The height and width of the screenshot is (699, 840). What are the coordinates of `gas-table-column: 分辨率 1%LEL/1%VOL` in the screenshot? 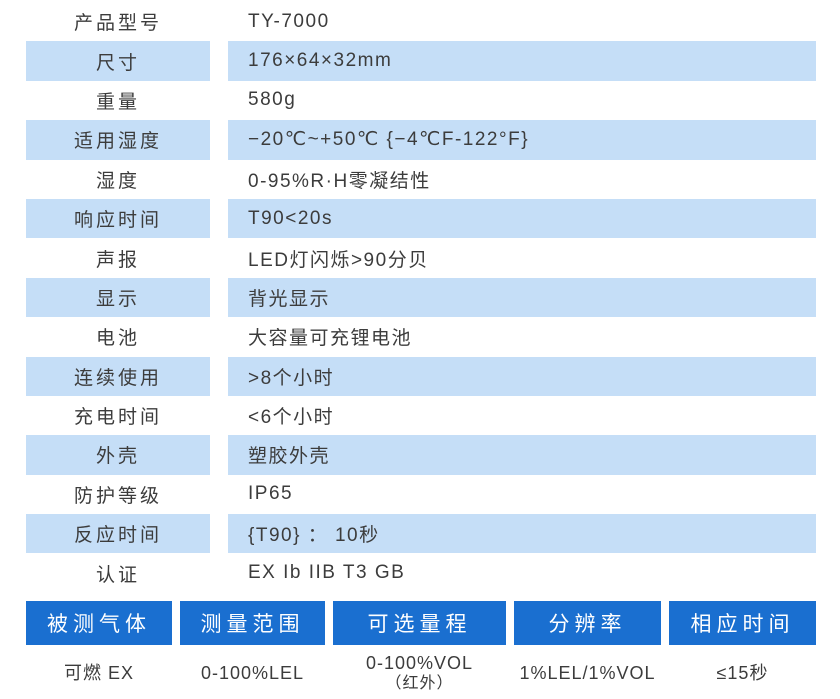 It's located at (587, 649).